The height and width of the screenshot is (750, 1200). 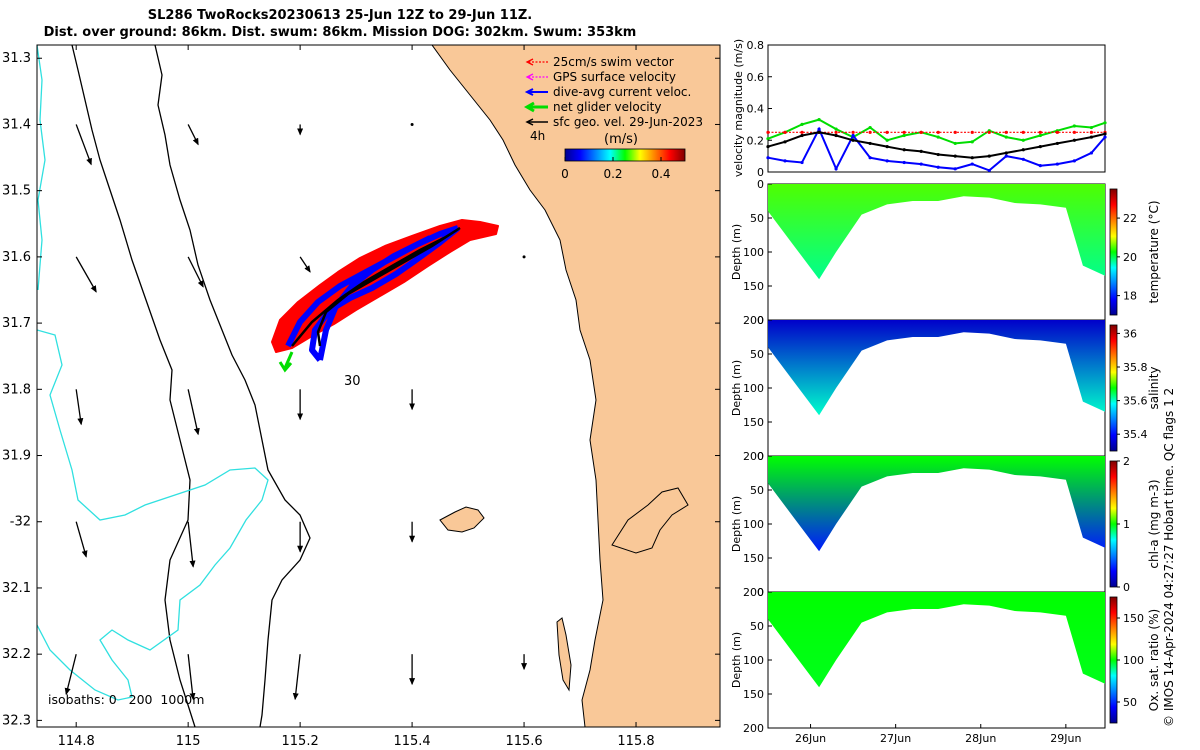 What do you see at coordinates (1133, 660) in the screenshot?
I see `section-colorbar-tick-label: 100` at bounding box center [1133, 660].